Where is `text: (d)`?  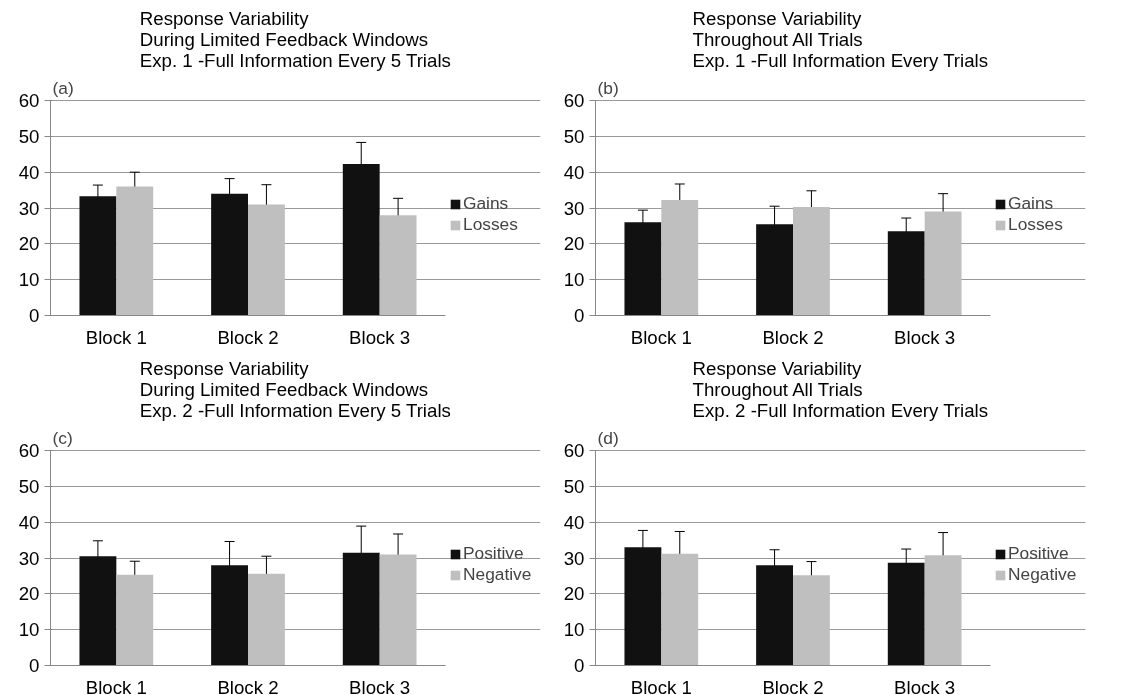 text: (d) is located at coordinates (608, 437).